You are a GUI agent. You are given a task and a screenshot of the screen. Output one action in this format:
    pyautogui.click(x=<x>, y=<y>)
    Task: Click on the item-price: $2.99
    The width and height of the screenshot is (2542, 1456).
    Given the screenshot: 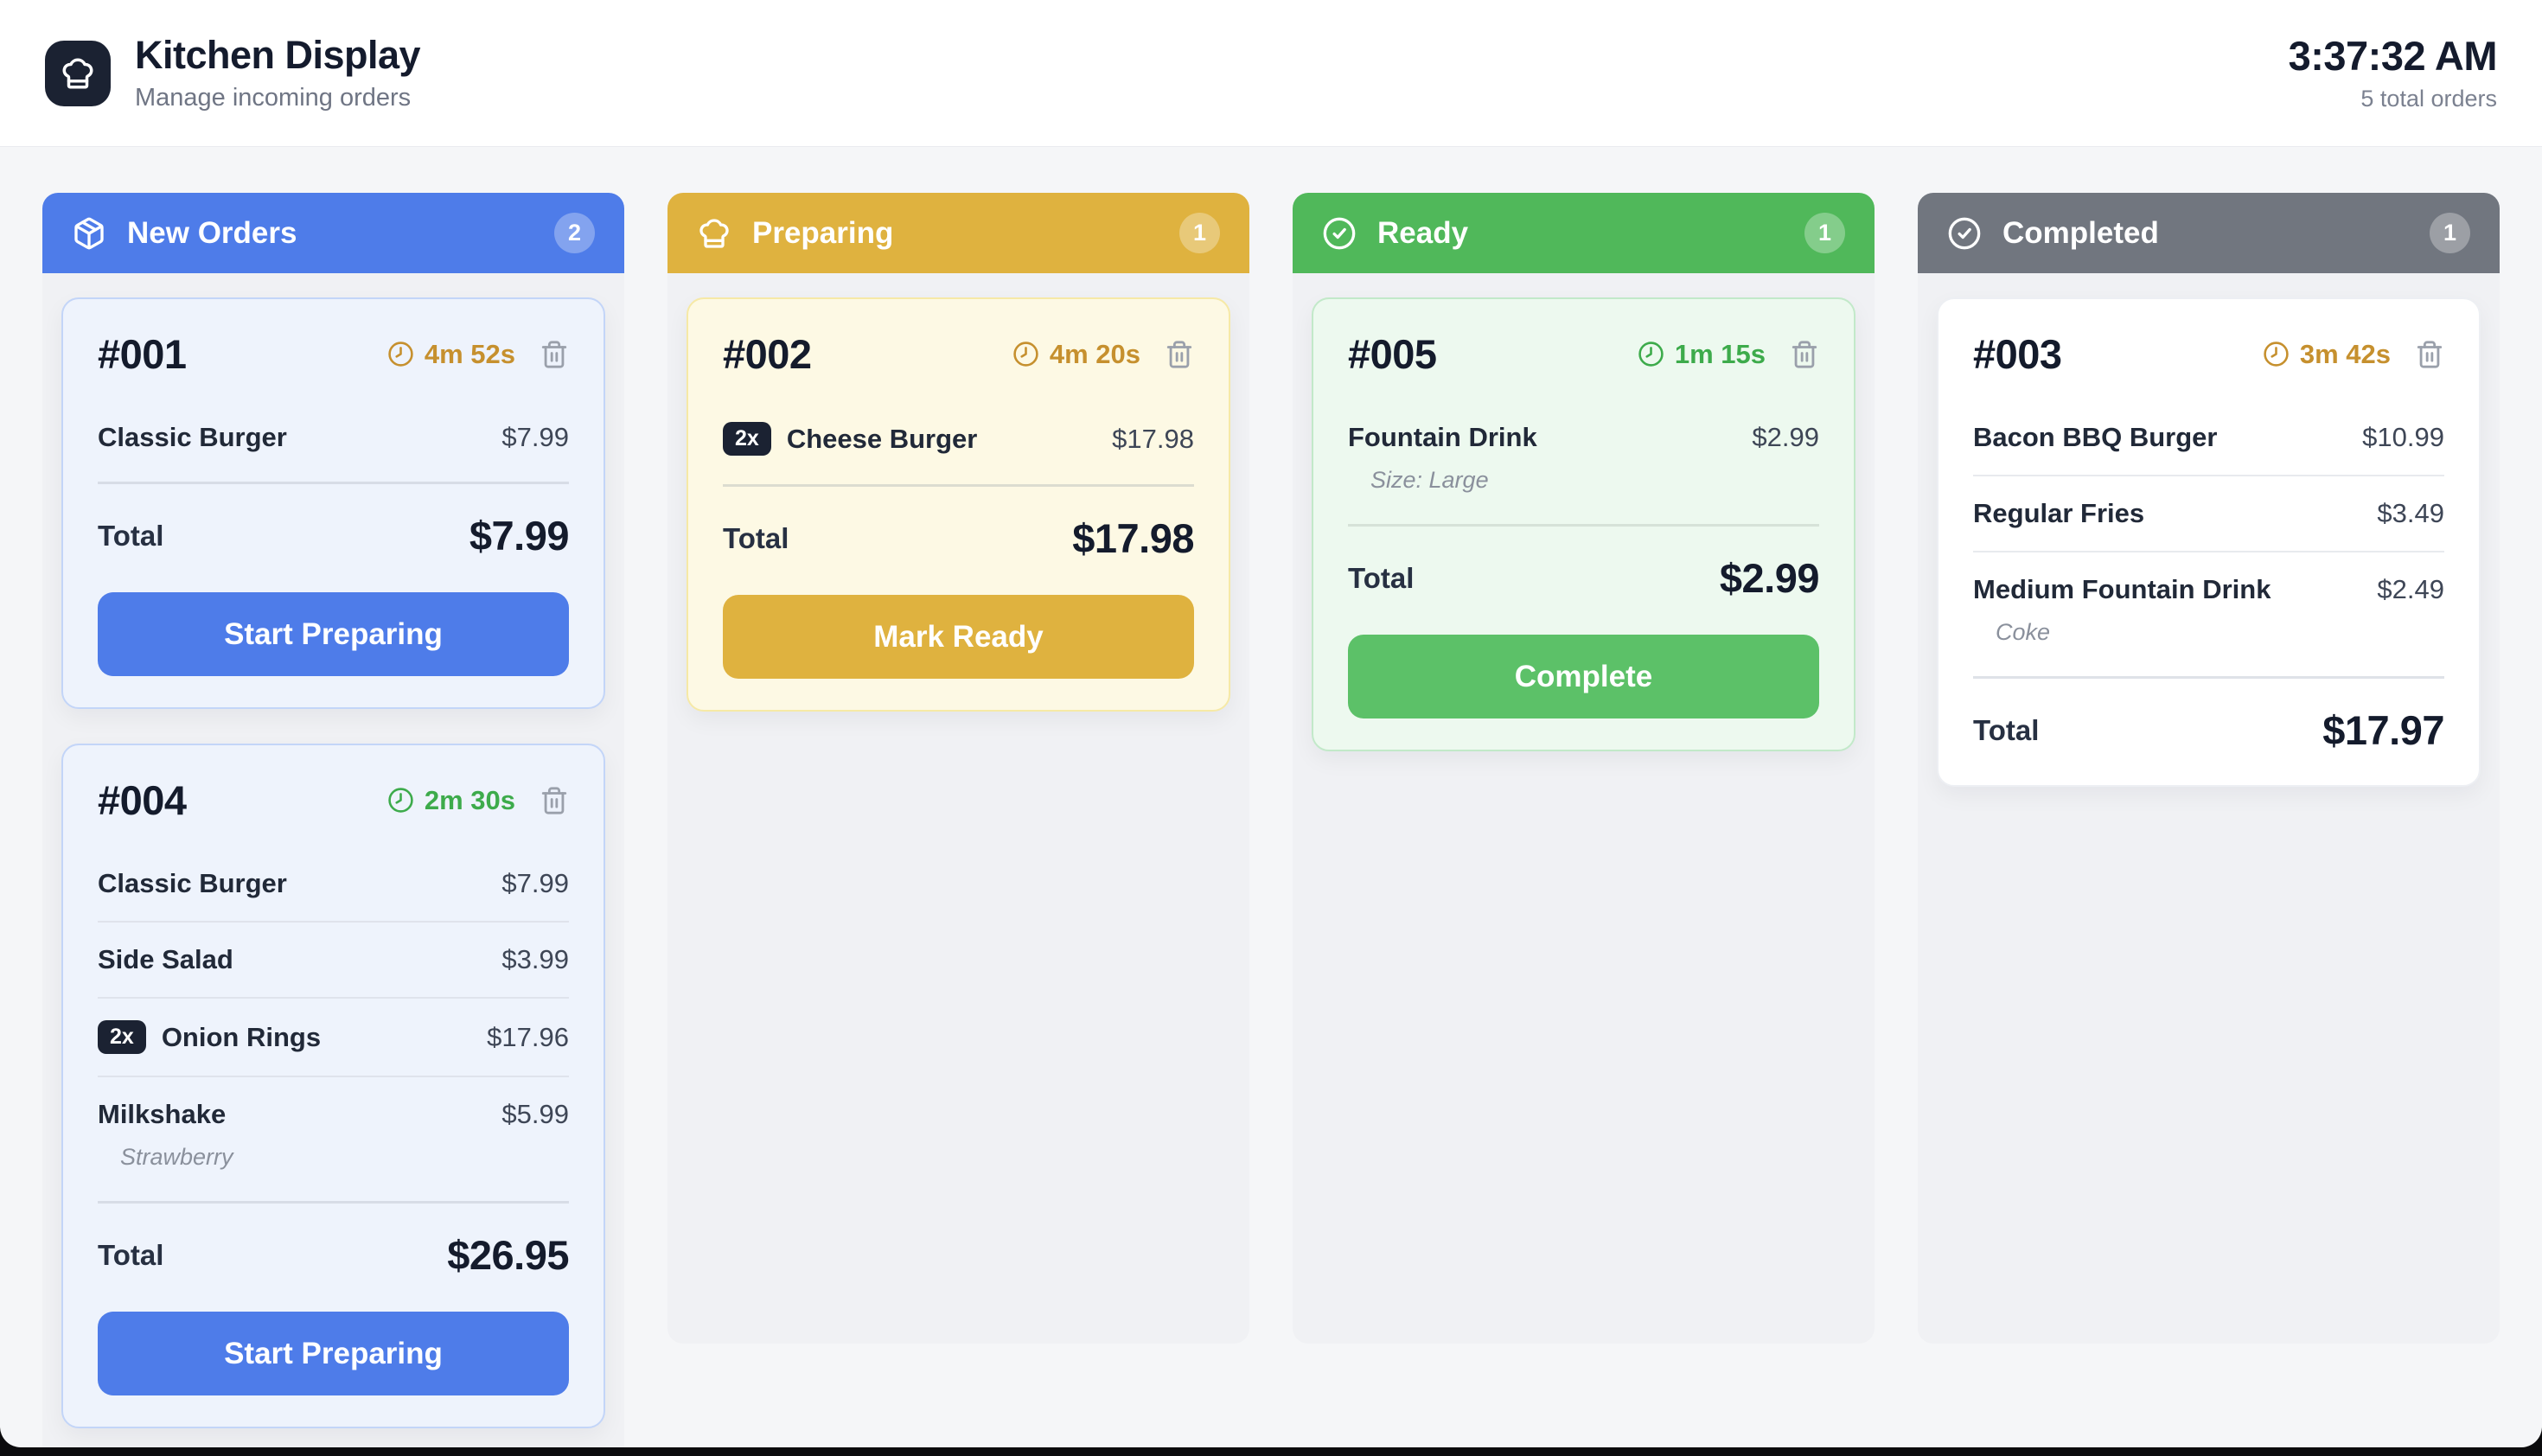 What is the action you would take?
    pyautogui.click(x=1785, y=437)
    